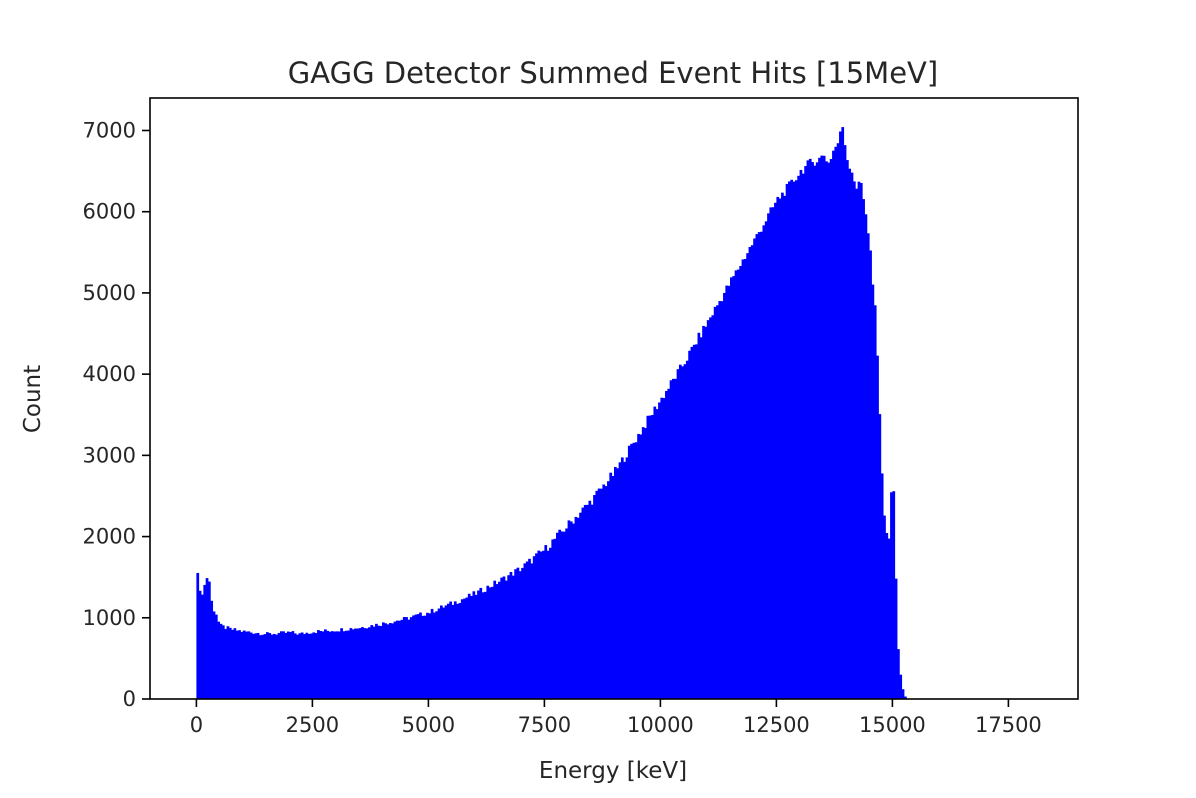 The width and height of the screenshot is (1196, 798). Describe the element at coordinates (776, 725) in the screenshot. I see `x-tick-label: 12500` at that location.